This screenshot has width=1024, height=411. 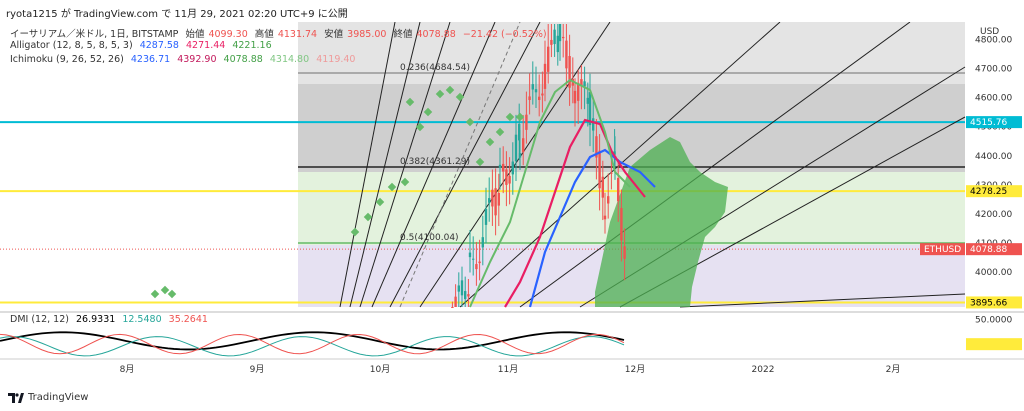 I want to click on price-tick-label: 4600.00, so click(x=993, y=99).